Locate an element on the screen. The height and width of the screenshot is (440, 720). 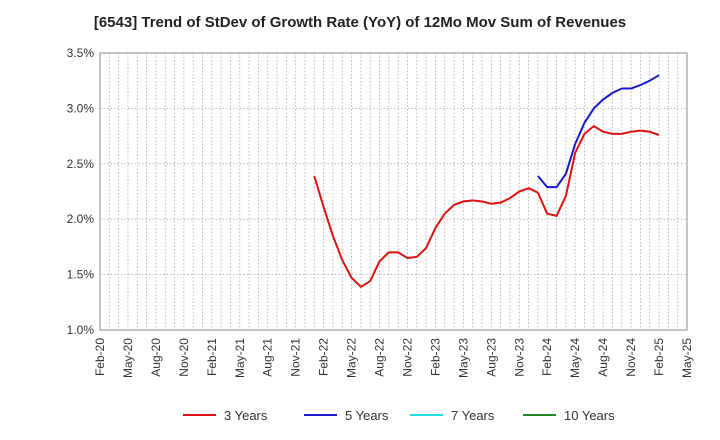
x-tick-label: Nov-24 is located at coordinates (631, 357).